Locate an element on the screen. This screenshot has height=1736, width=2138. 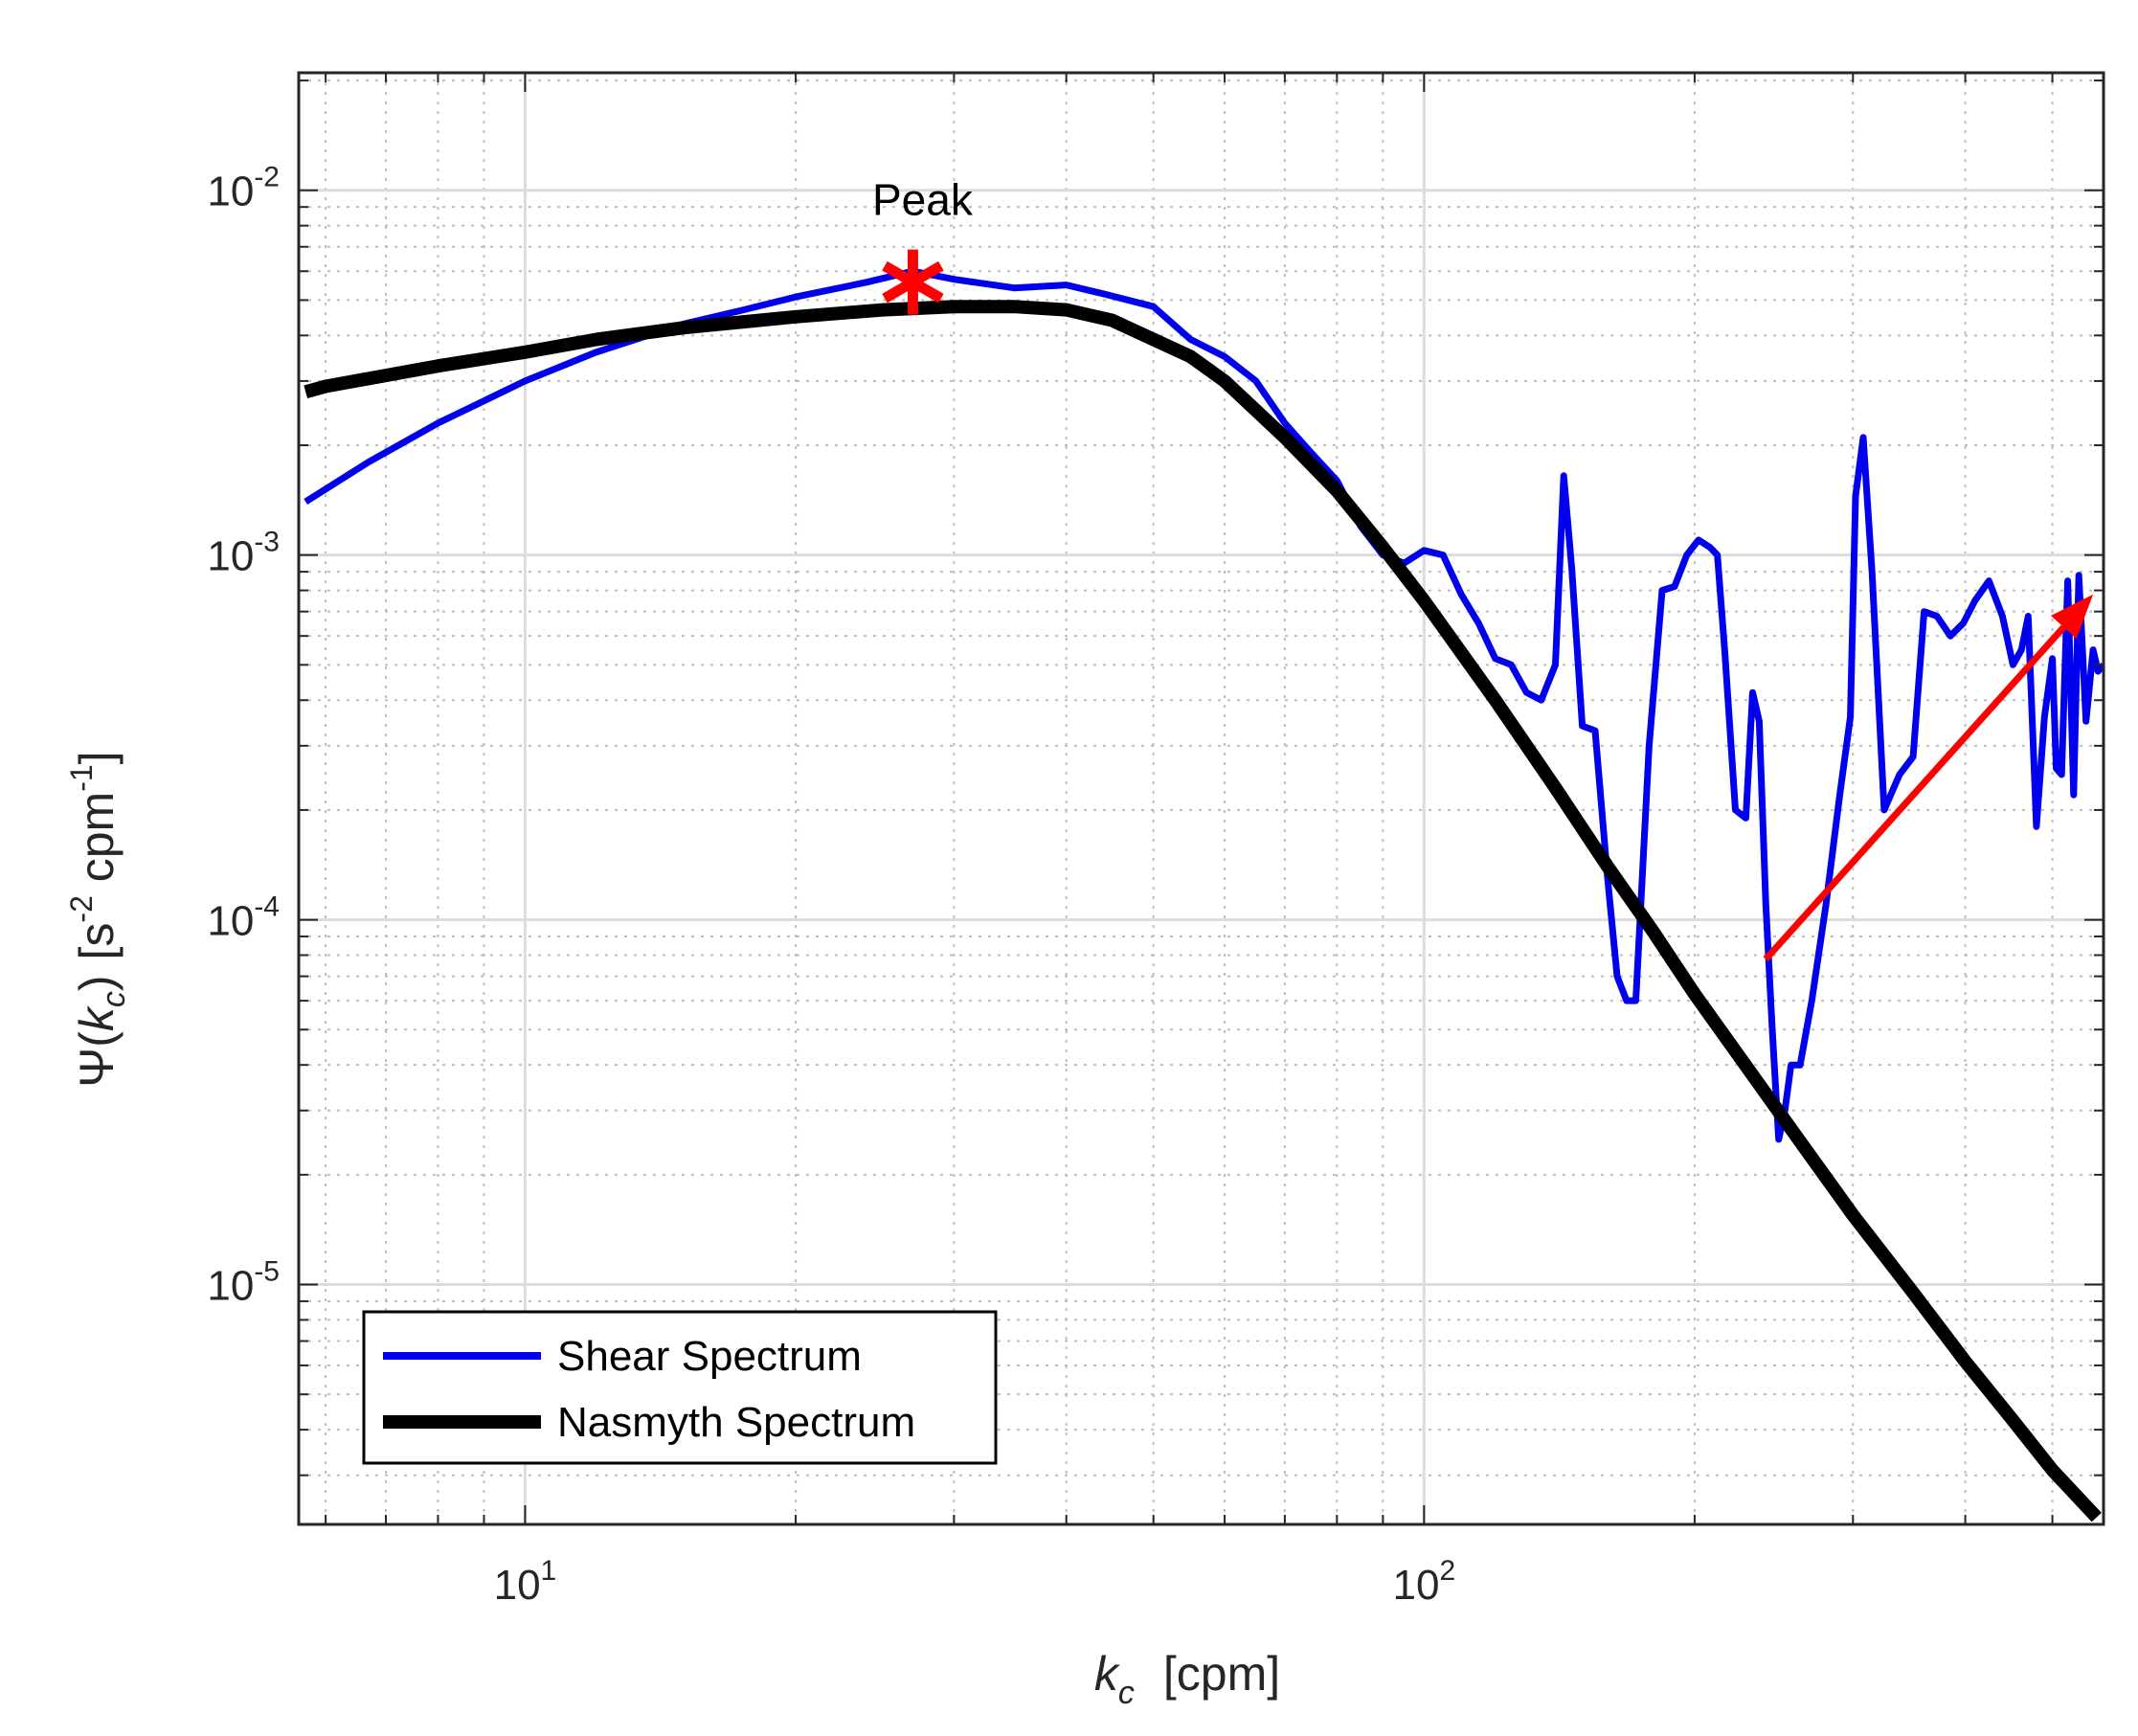
y-axis-title: Ψ(kc) [s-2 cpm-1] is located at coordinates (98, 919).